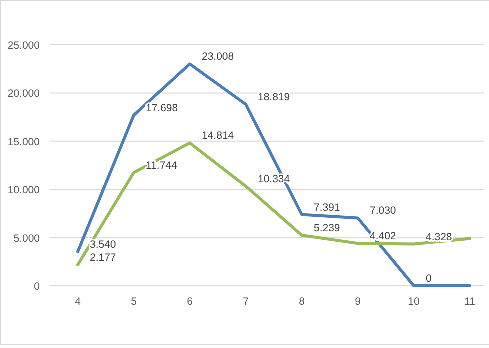  What do you see at coordinates (27, 238) in the screenshot?
I see `y-tick-label: 5.000` at bounding box center [27, 238].